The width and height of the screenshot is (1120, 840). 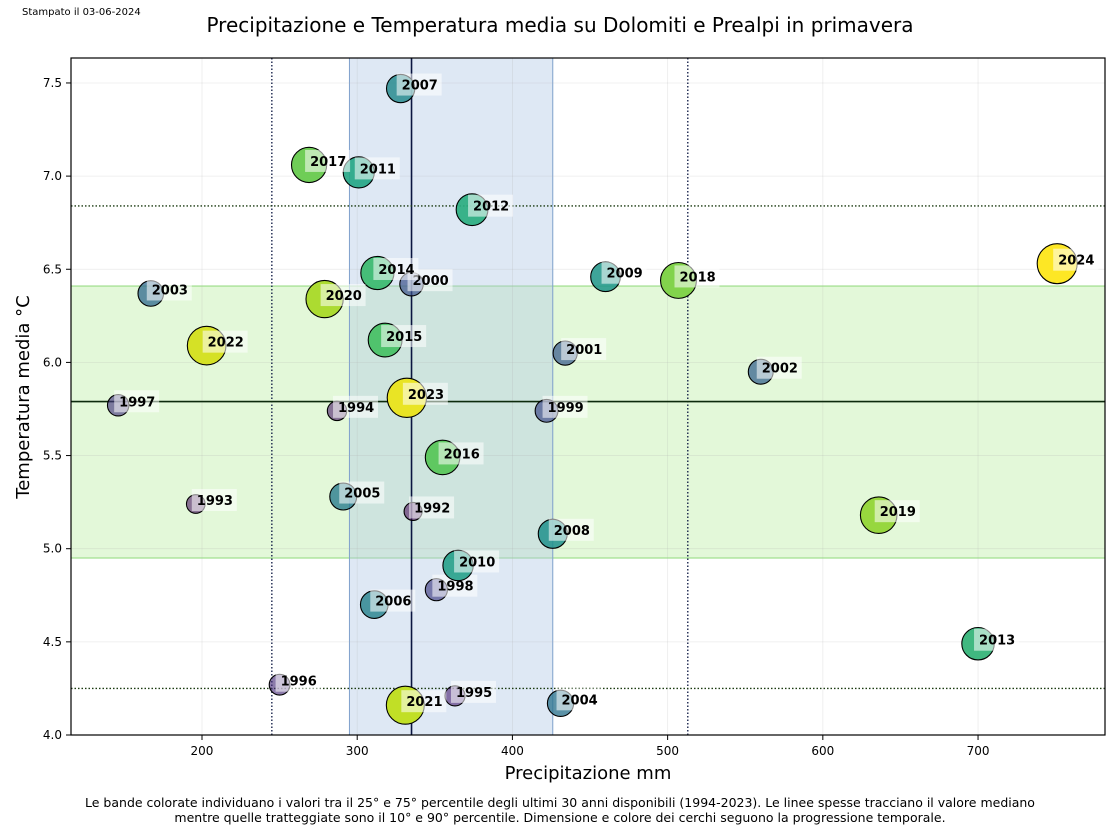 I want to click on point-label: 2016, so click(x=462, y=454).